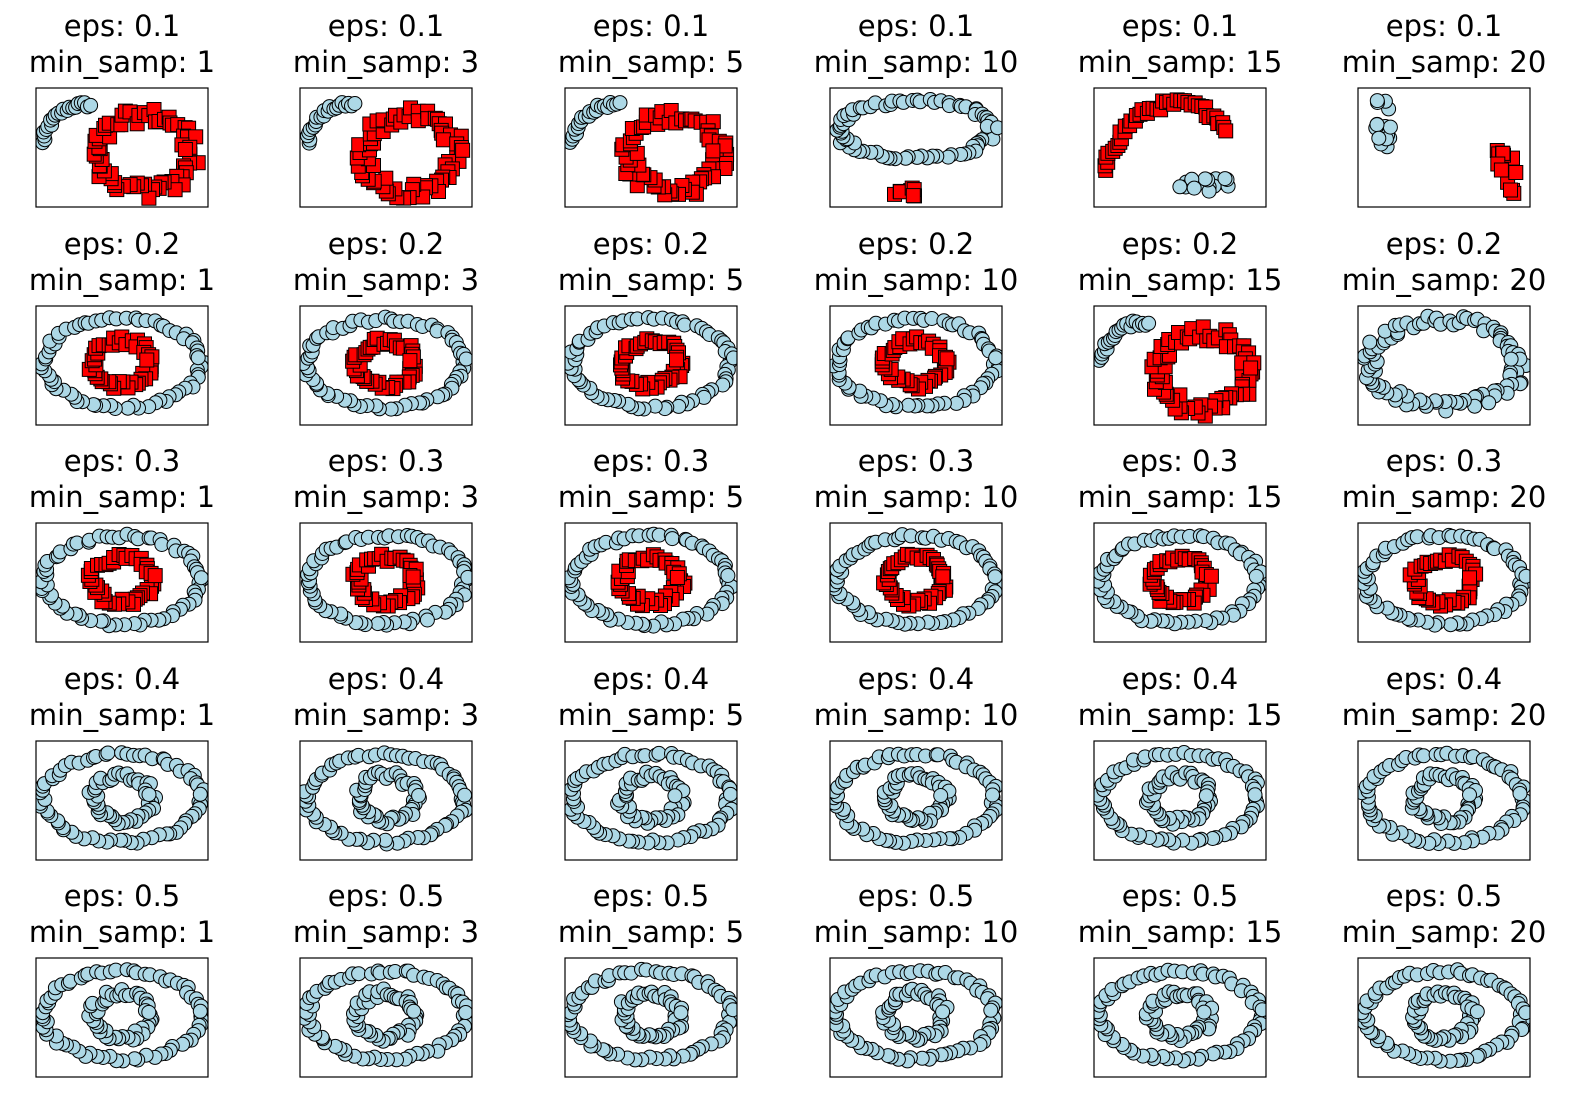  Describe the element at coordinates (122, 244) in the screenshot. I see `subplot-title-eps: eps: 0.2` at that location.